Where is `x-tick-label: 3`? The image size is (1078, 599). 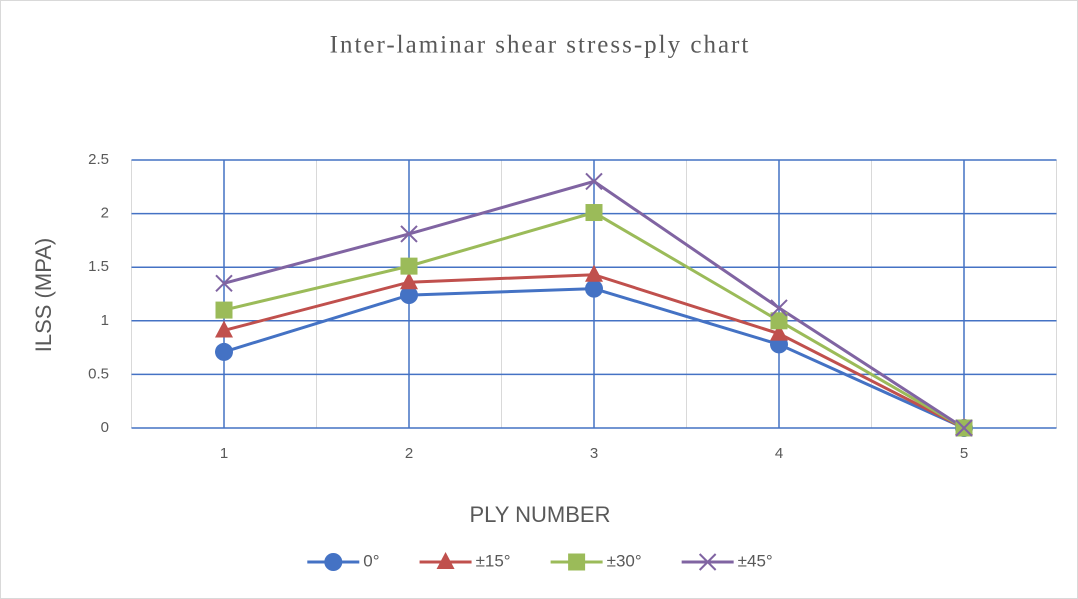
x-tick-label: 3 is located at coordinates (594, 453).